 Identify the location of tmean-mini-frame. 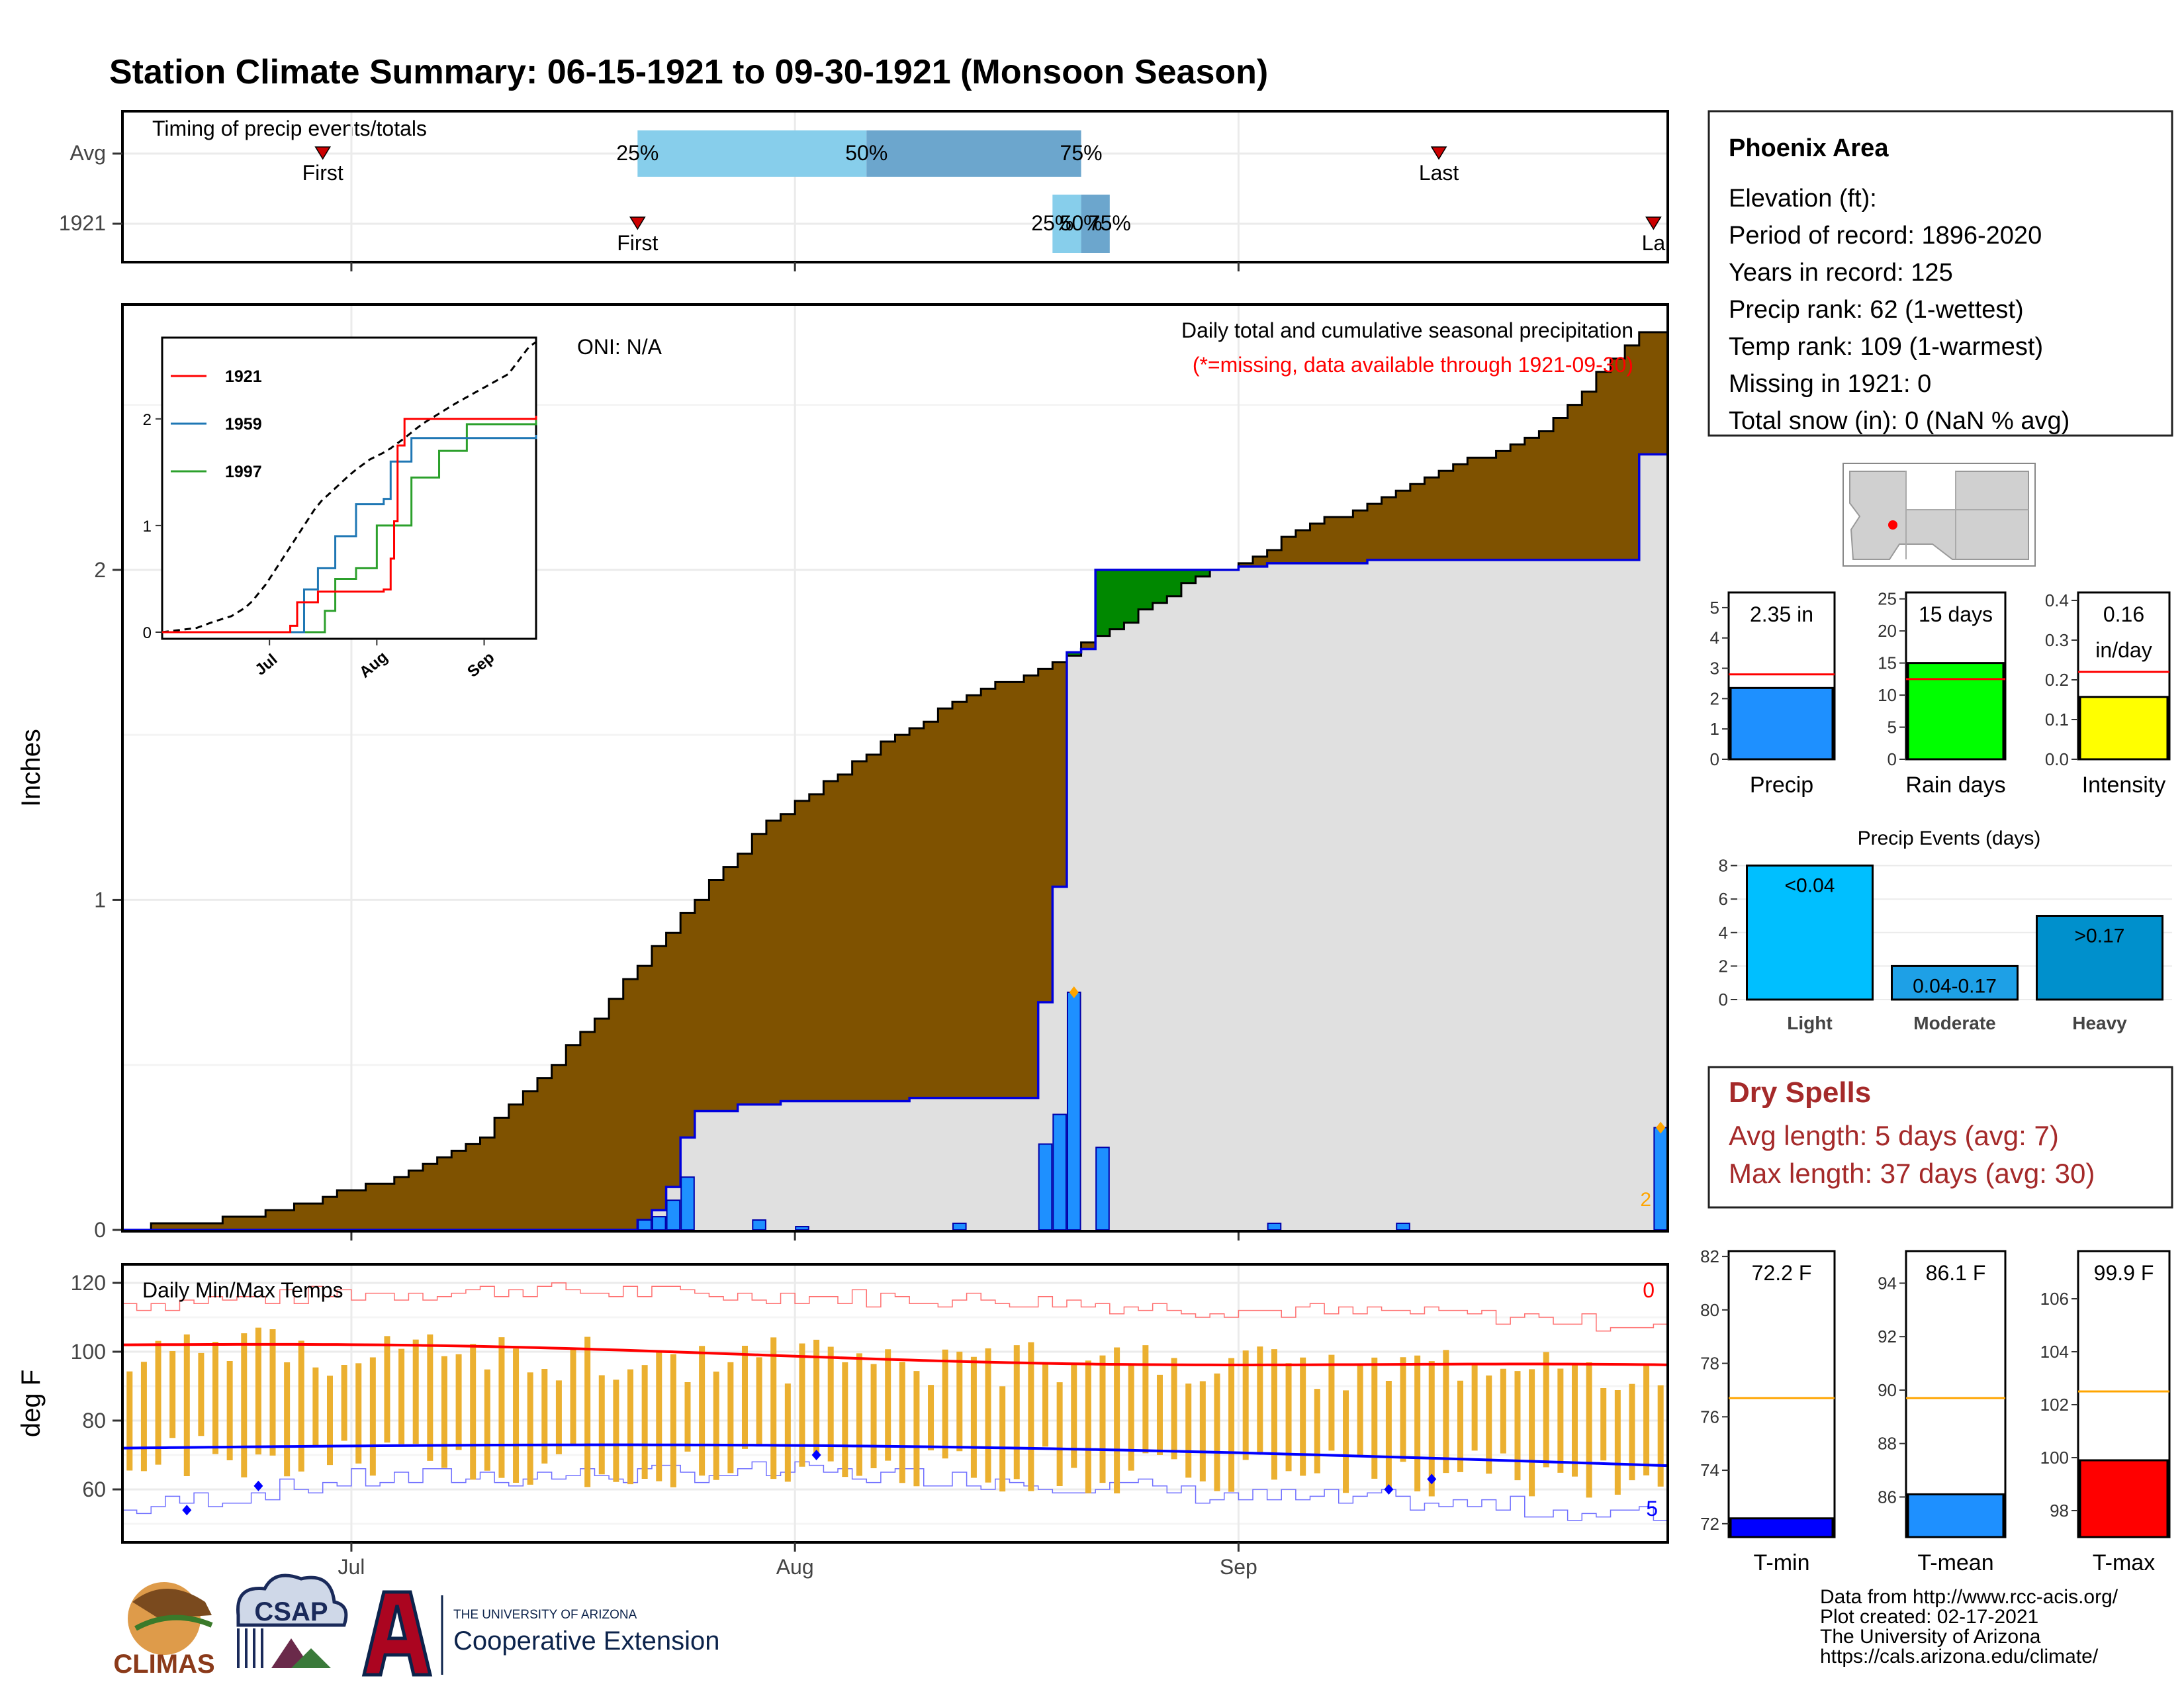
(1956, 1394).